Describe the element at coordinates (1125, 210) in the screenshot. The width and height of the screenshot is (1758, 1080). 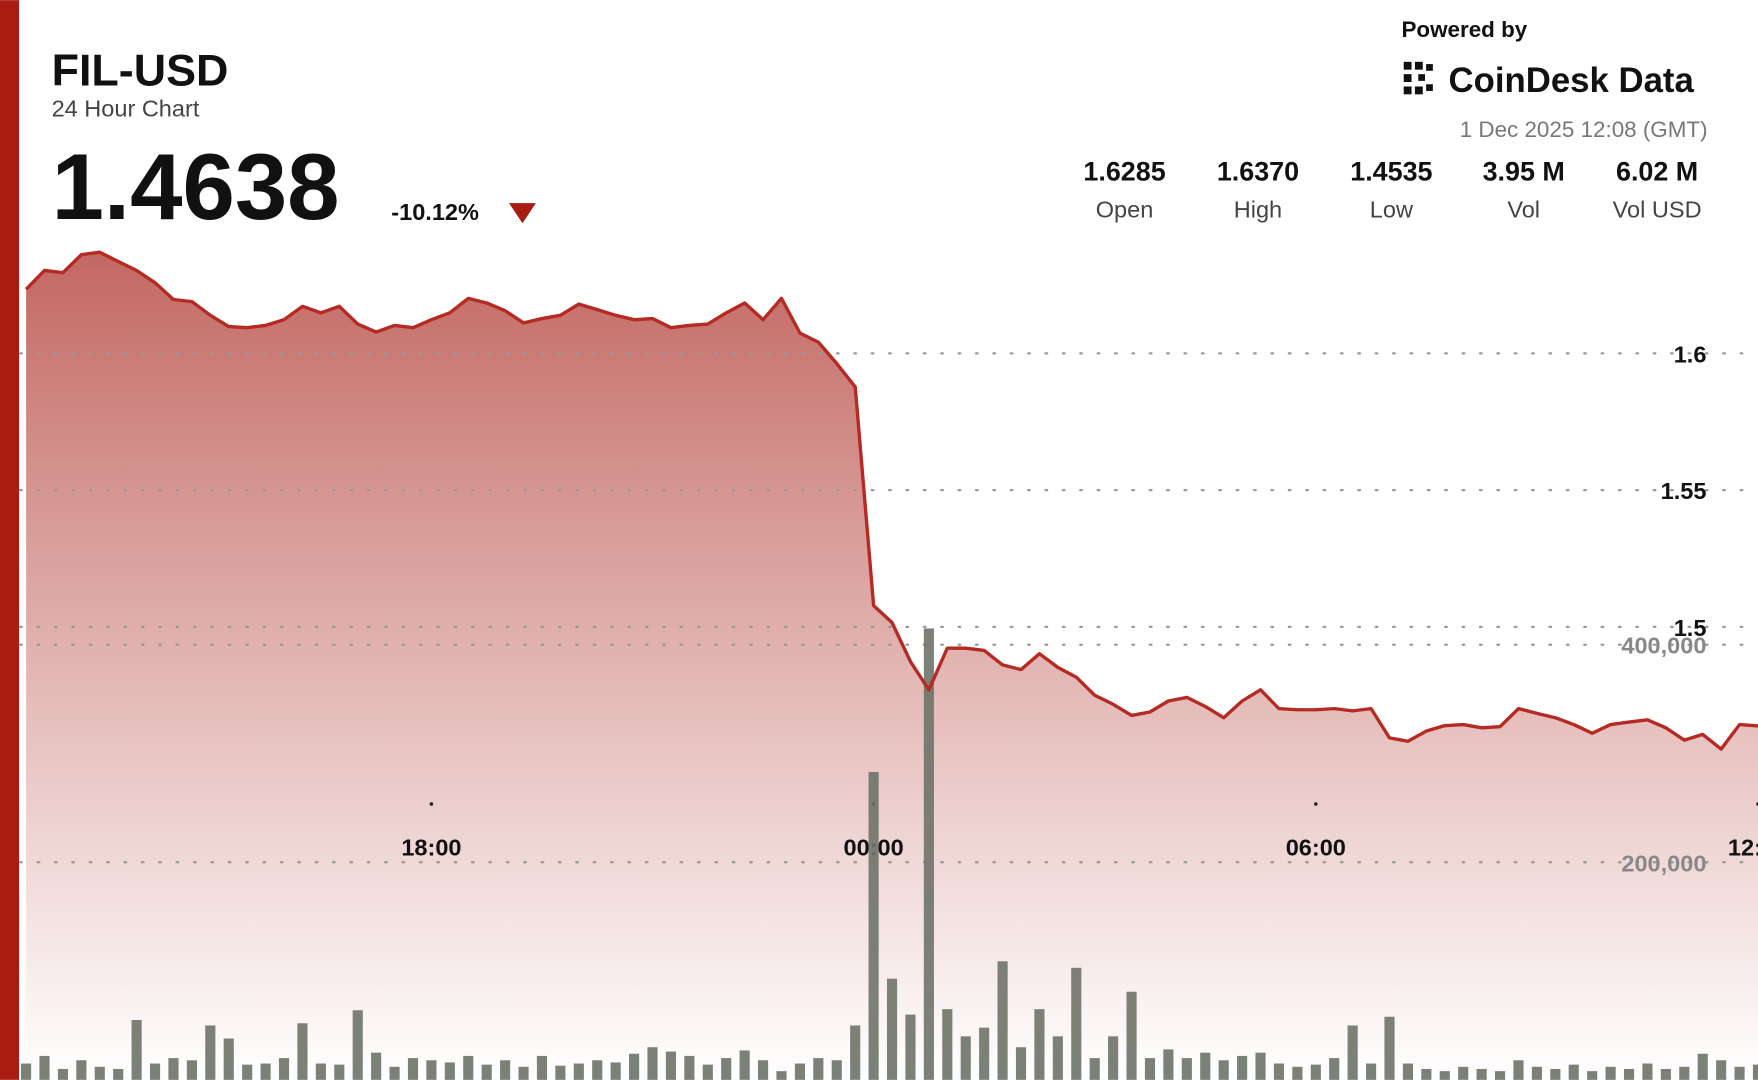
I see `stat-label: Open` at that location.